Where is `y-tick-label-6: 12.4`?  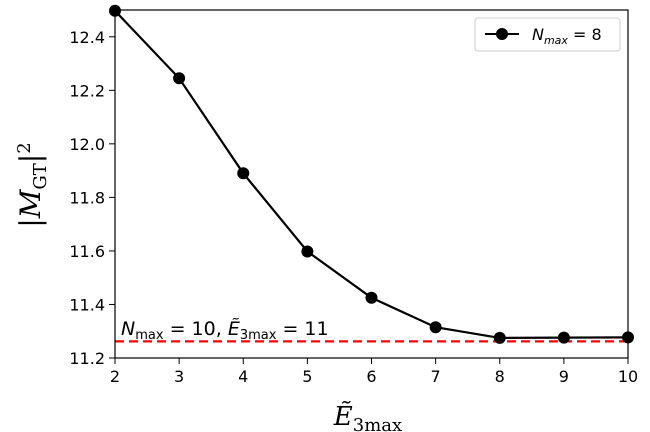 y-tick-label-6: 12.4 is located at coordinates (87, 37).